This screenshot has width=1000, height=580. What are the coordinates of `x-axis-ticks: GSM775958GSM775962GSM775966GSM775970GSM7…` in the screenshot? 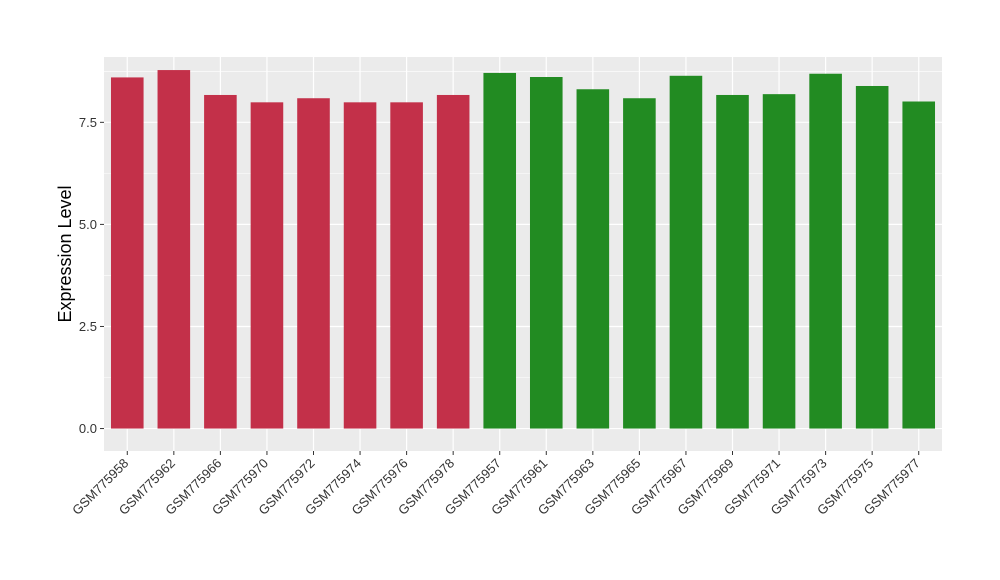 It's located at (496, 484).